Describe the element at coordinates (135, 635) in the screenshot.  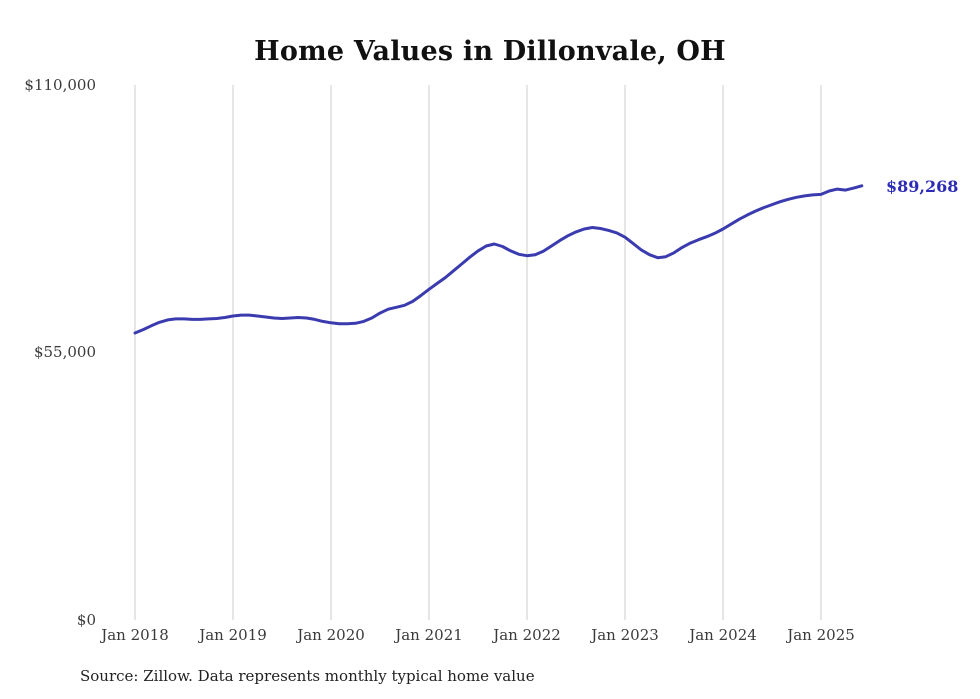
I see `x-axis-tick-jan-2018: Jan 2018` at that location.